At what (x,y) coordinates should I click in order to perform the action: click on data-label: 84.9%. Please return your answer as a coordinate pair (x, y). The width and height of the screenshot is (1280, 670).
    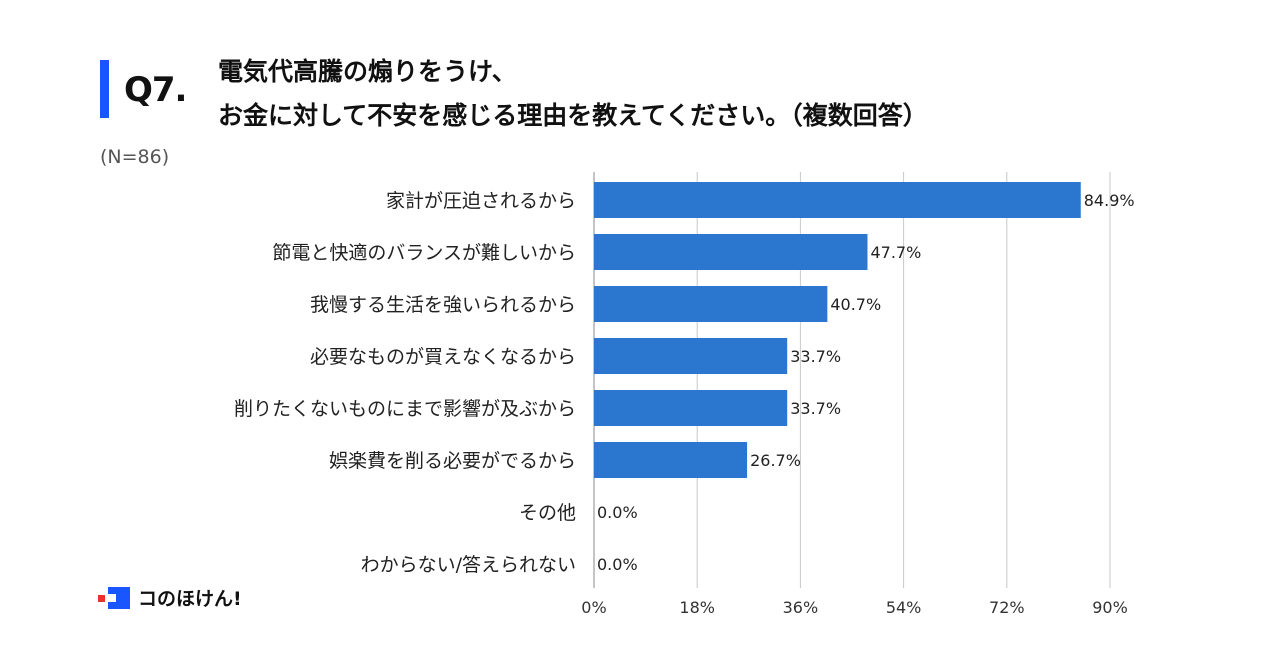
    Looking at the image, I should click on (1109, 200).